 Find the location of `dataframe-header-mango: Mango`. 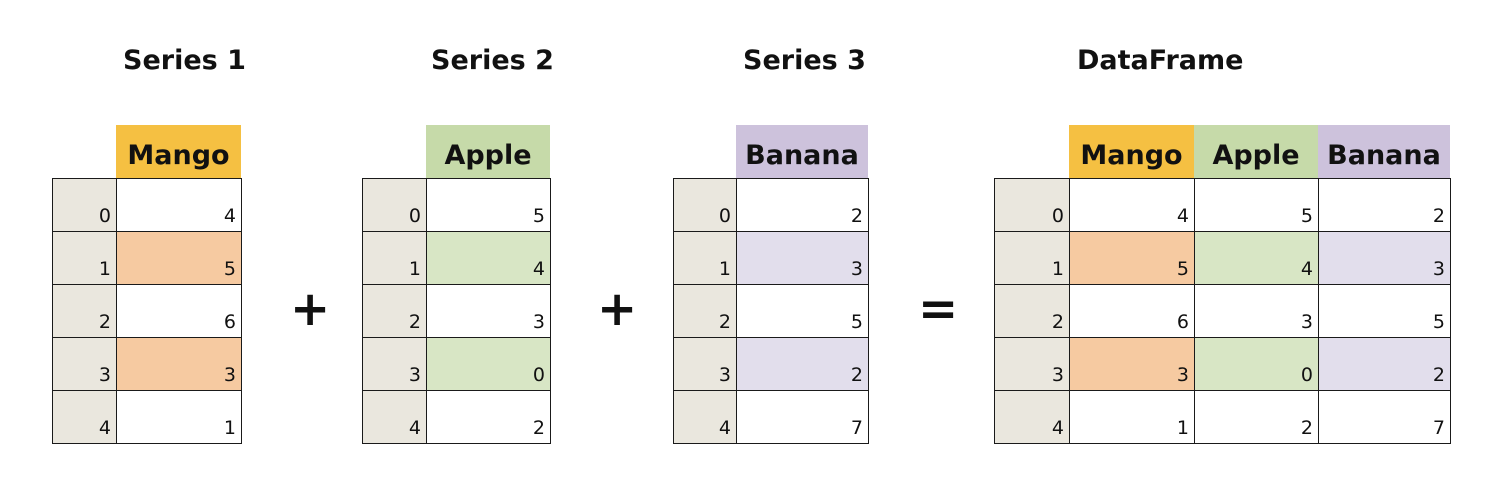

dataframe-header-mango: Mango is located at coordinates (1131, 151).